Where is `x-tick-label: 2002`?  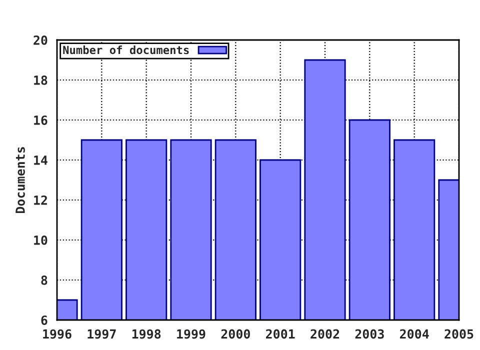
x-tick-label: 2002 is located at coordinates (325, 334).